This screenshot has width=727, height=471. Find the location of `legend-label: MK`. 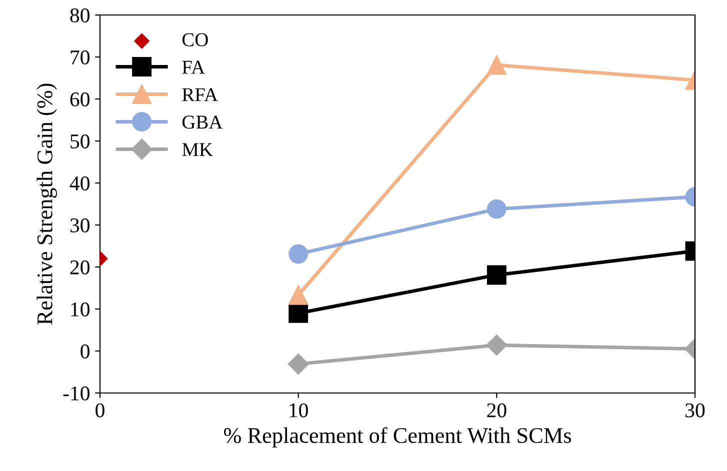

legend-label: MK is located at coordinates (197, 149).